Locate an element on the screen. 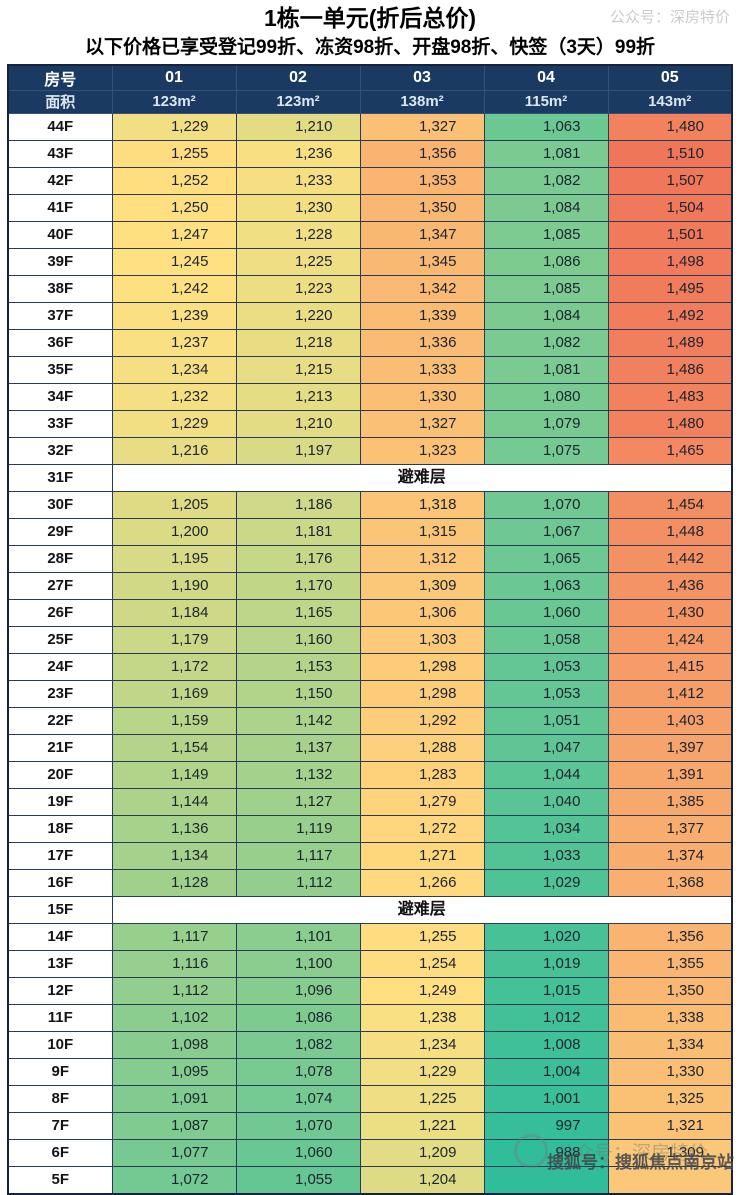  table-row: 28F 1,195 1,176 1,312 1,065 1,442 is located at coordinates (370, 558).